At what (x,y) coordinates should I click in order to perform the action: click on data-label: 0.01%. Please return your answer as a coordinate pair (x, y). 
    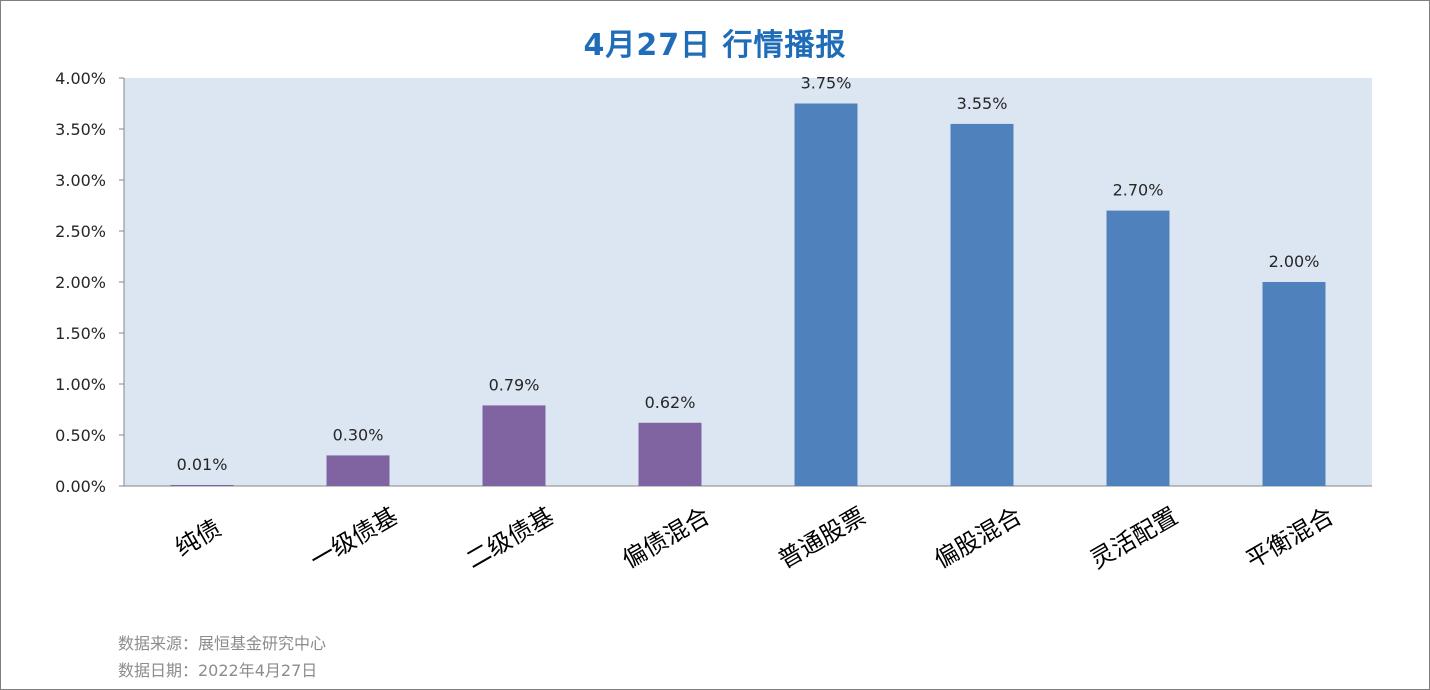
    Looking at the image, I should click on (202, 464).